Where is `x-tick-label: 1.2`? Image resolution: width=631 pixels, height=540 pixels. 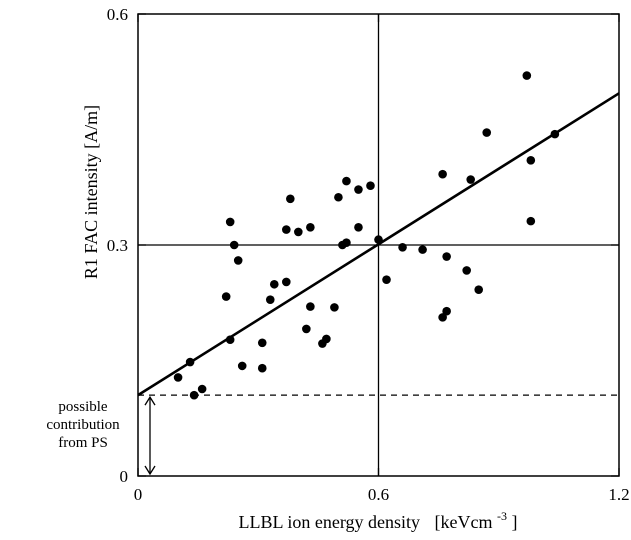
x-tick-label: 1.2 is located at coordinates (618, 494).